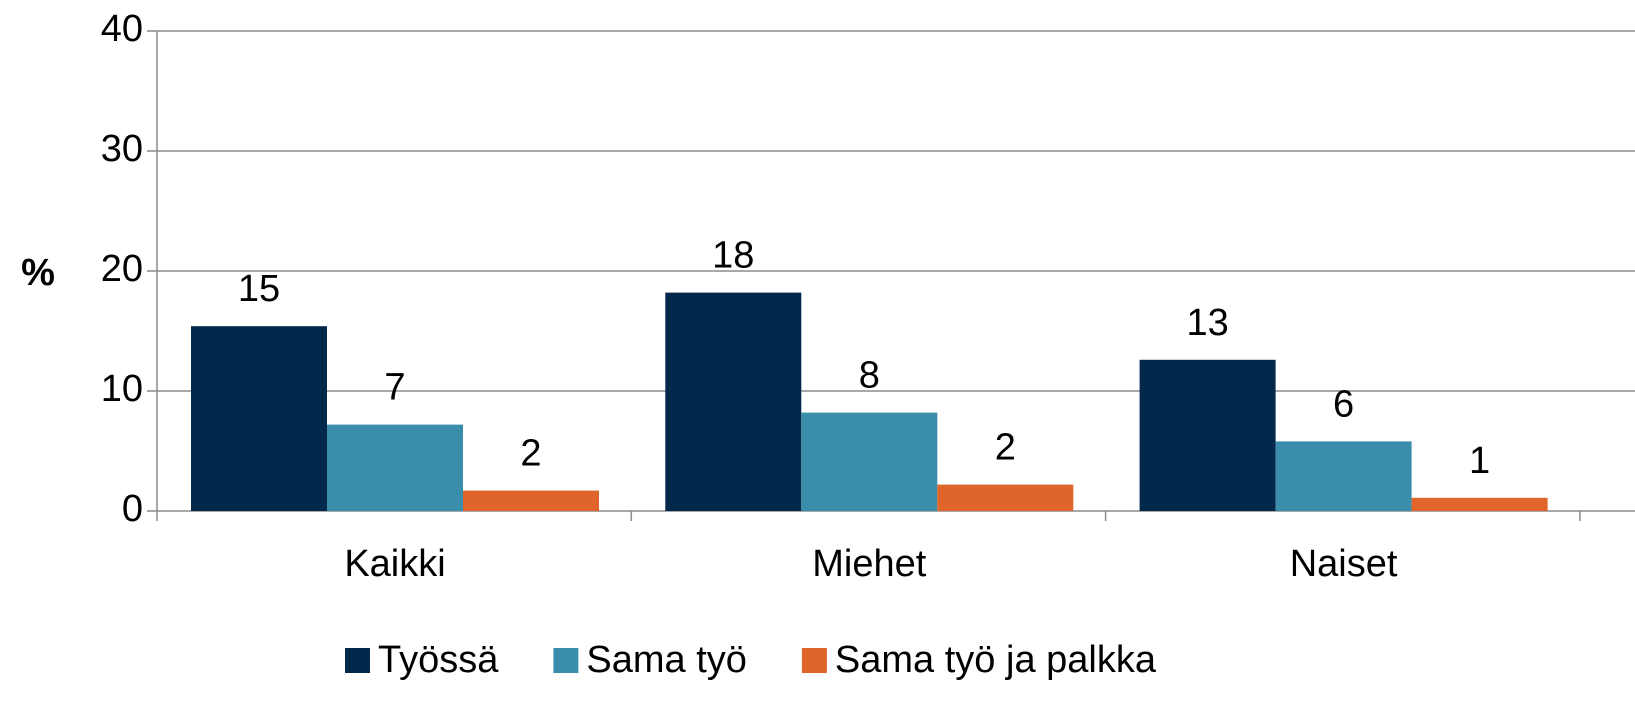 The width and height of the screenshot is (1635, 711). What do you see at coordinates (259, 289) in the screenshot?
I see `data-label: 15` at bounding box center [259, 289].